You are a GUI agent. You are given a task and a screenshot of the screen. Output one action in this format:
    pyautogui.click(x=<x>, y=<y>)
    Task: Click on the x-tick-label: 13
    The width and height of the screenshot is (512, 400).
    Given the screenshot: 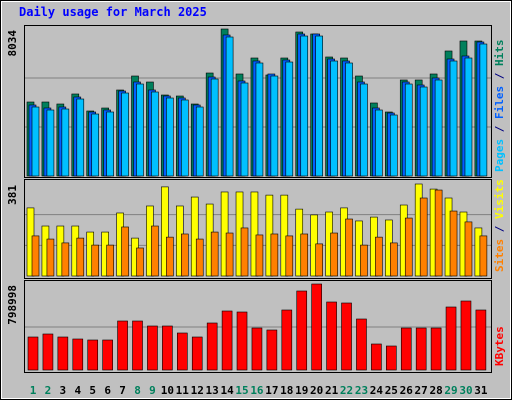 What is the action you would take?
    pyautogui.click(x=212, y=390)
    